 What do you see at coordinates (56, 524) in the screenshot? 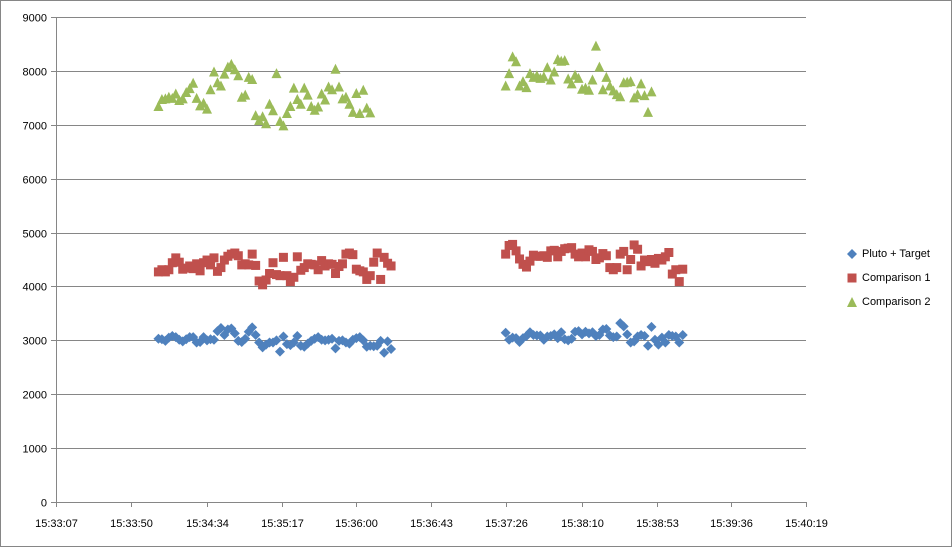
I see `x-tick-label: 15:33:07` at bounding box center [56, 524].